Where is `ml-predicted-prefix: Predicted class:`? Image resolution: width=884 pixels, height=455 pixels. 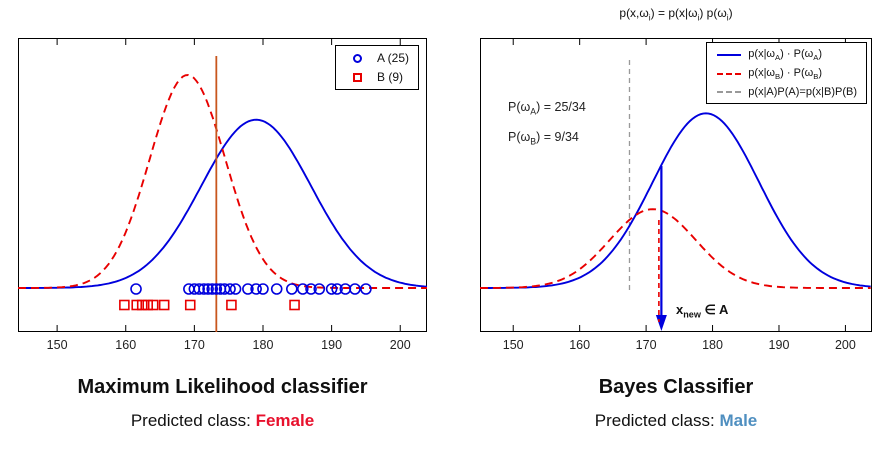
ml-predicted-prefix: Predicted class: is located at coordinates (190, 420).